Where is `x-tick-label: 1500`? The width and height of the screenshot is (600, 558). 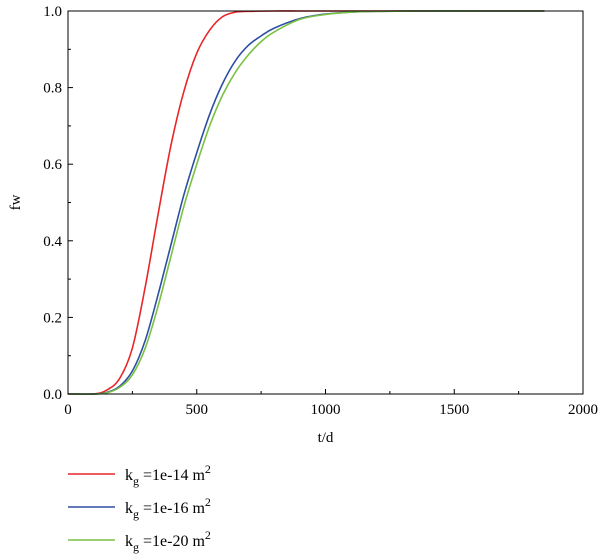 x-tick-label: 1500 is located at coordinates (454, 410).